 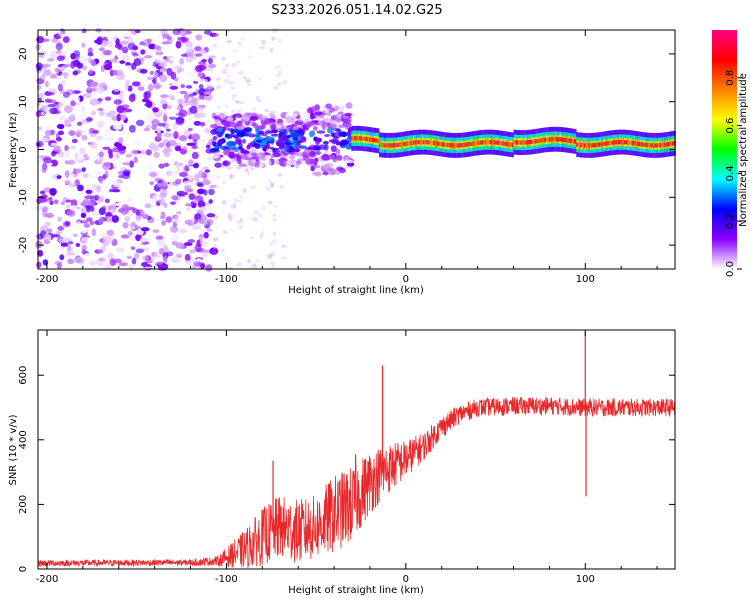 I want to click on snr-xtick-label: 100, so click(x=585, y=579).